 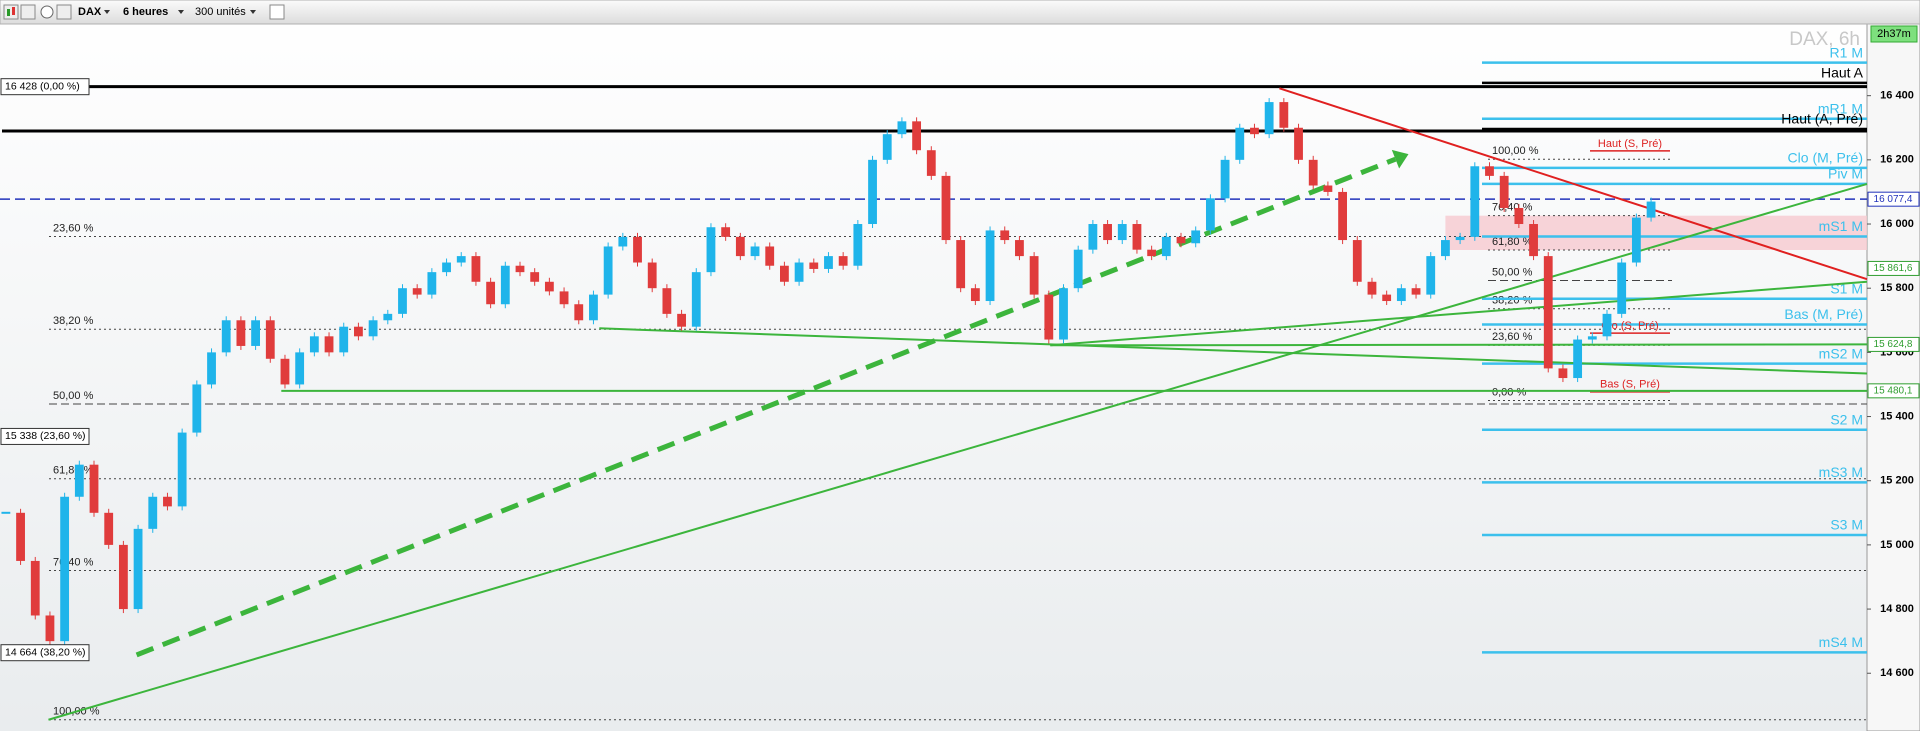 What do you see at coordinates (1841, 472) in the screenshot?
I see `pivot-label: mS3 M` at bounding box center [1841, 472].